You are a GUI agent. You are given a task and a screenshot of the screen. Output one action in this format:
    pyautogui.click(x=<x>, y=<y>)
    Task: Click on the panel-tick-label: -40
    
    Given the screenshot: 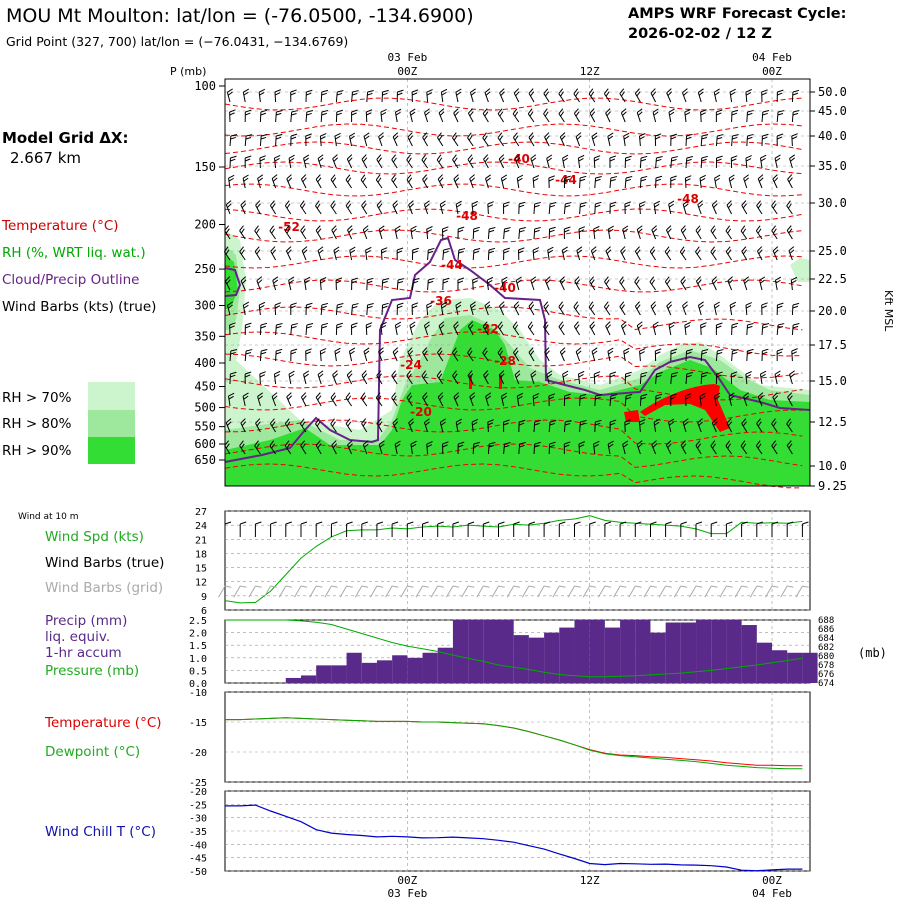 What is the action you would take?
    pyautogui.click(x=198, y=845)
    